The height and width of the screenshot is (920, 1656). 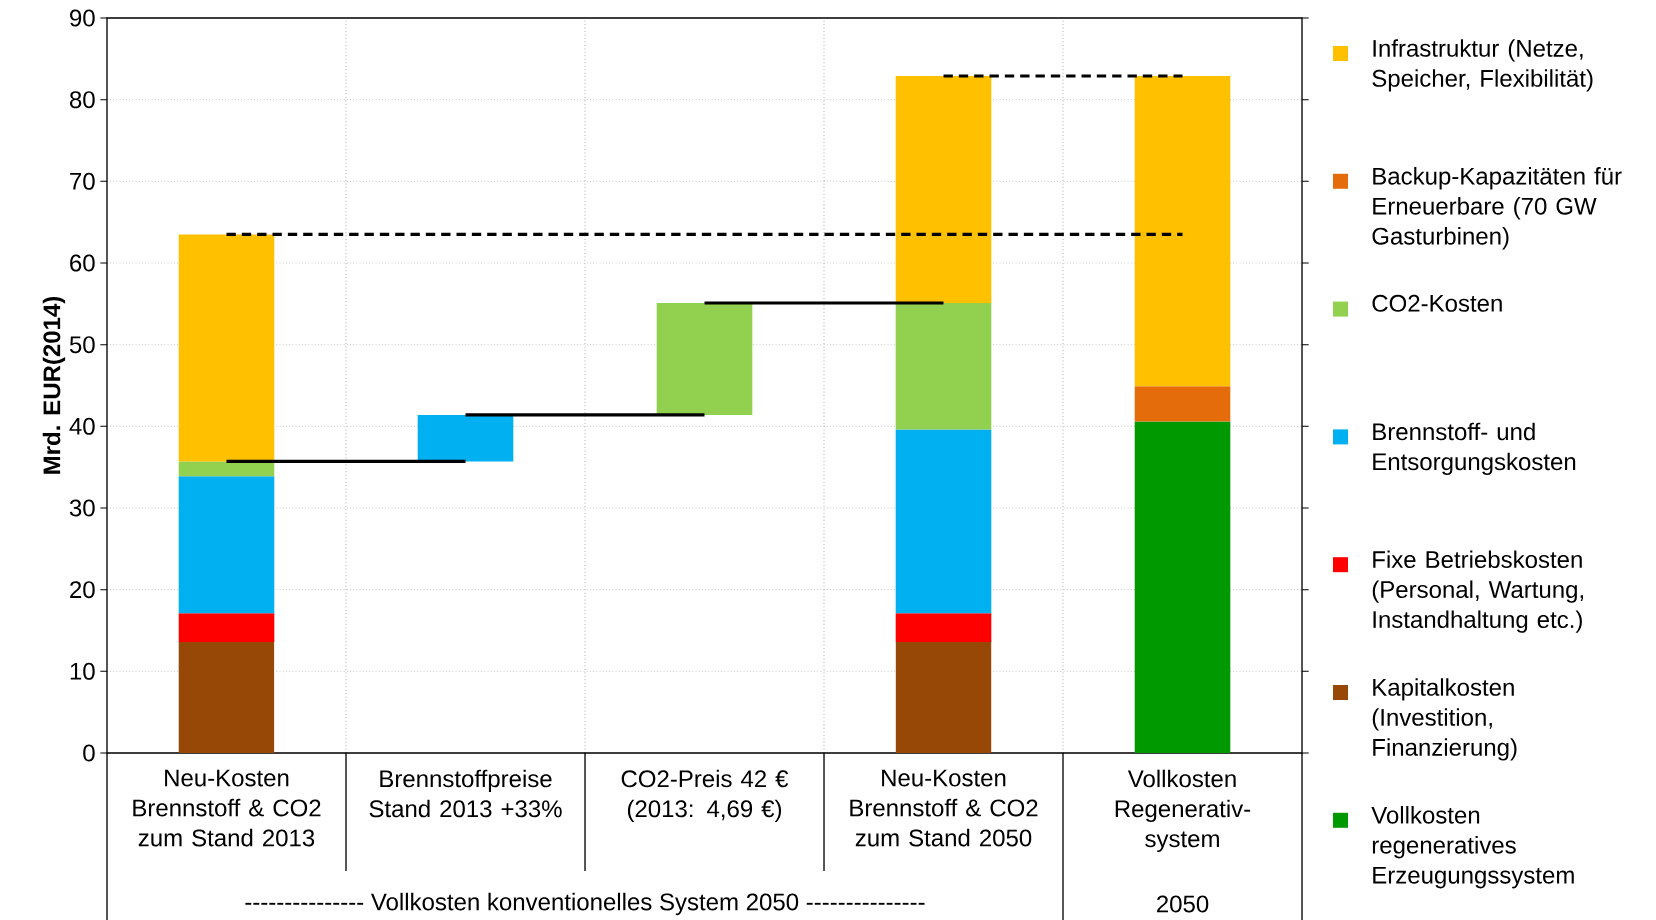 What do you see at coordinates (1497, 208) in the screenshot?
I see `legend-label: Backup-Kapazitäten für Erneuerbare (70 GW Gasturbinen)` at bounding box center [1497, 208].